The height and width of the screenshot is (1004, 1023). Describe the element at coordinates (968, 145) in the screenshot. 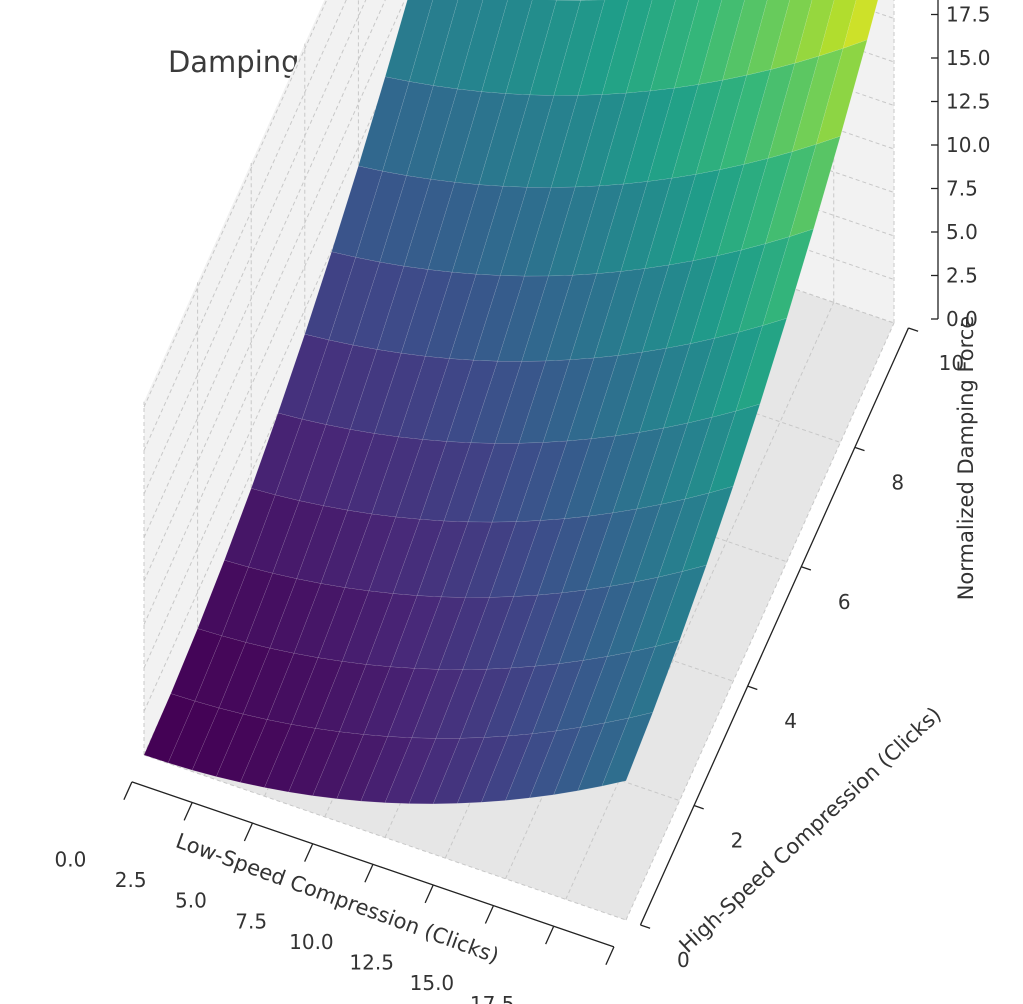

I see `z-tick-label: 10.0` at that location.